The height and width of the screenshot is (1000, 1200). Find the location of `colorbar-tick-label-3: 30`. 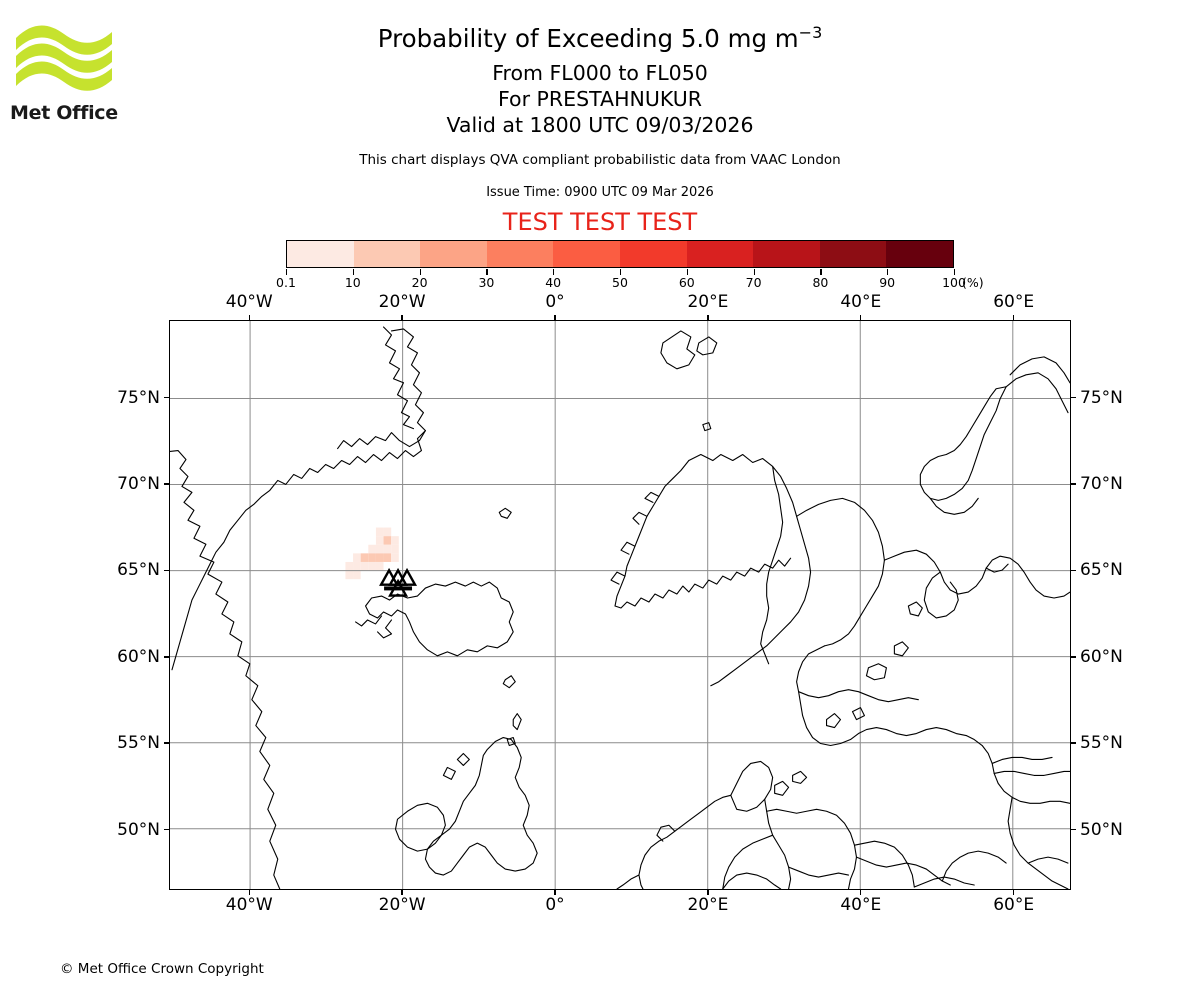

colorbar-tick-label-3: 30 is located at coordinates (486, 282).